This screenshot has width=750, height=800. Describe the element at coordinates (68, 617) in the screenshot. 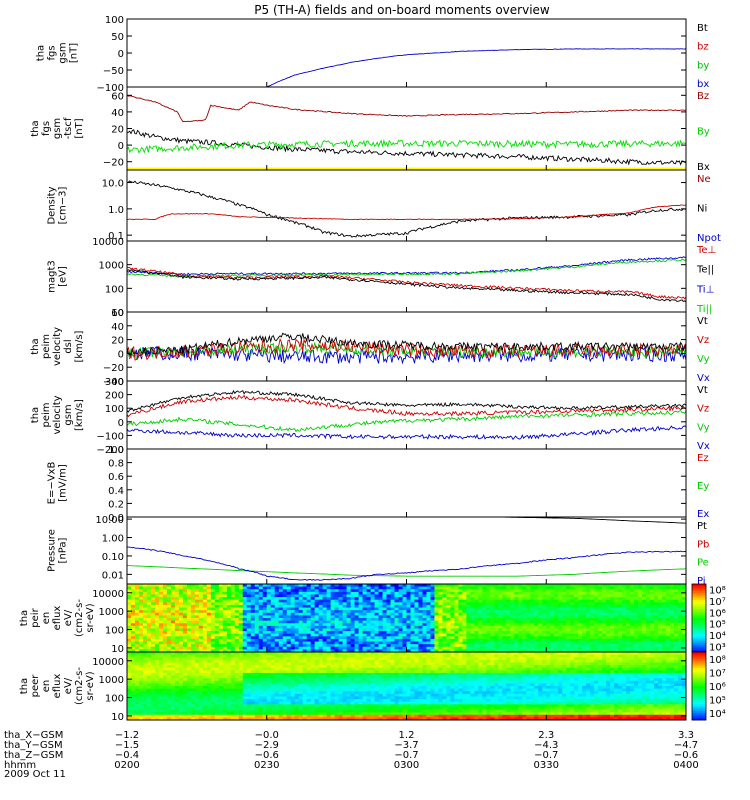

I see `y-axis-label: eV/` at that location.